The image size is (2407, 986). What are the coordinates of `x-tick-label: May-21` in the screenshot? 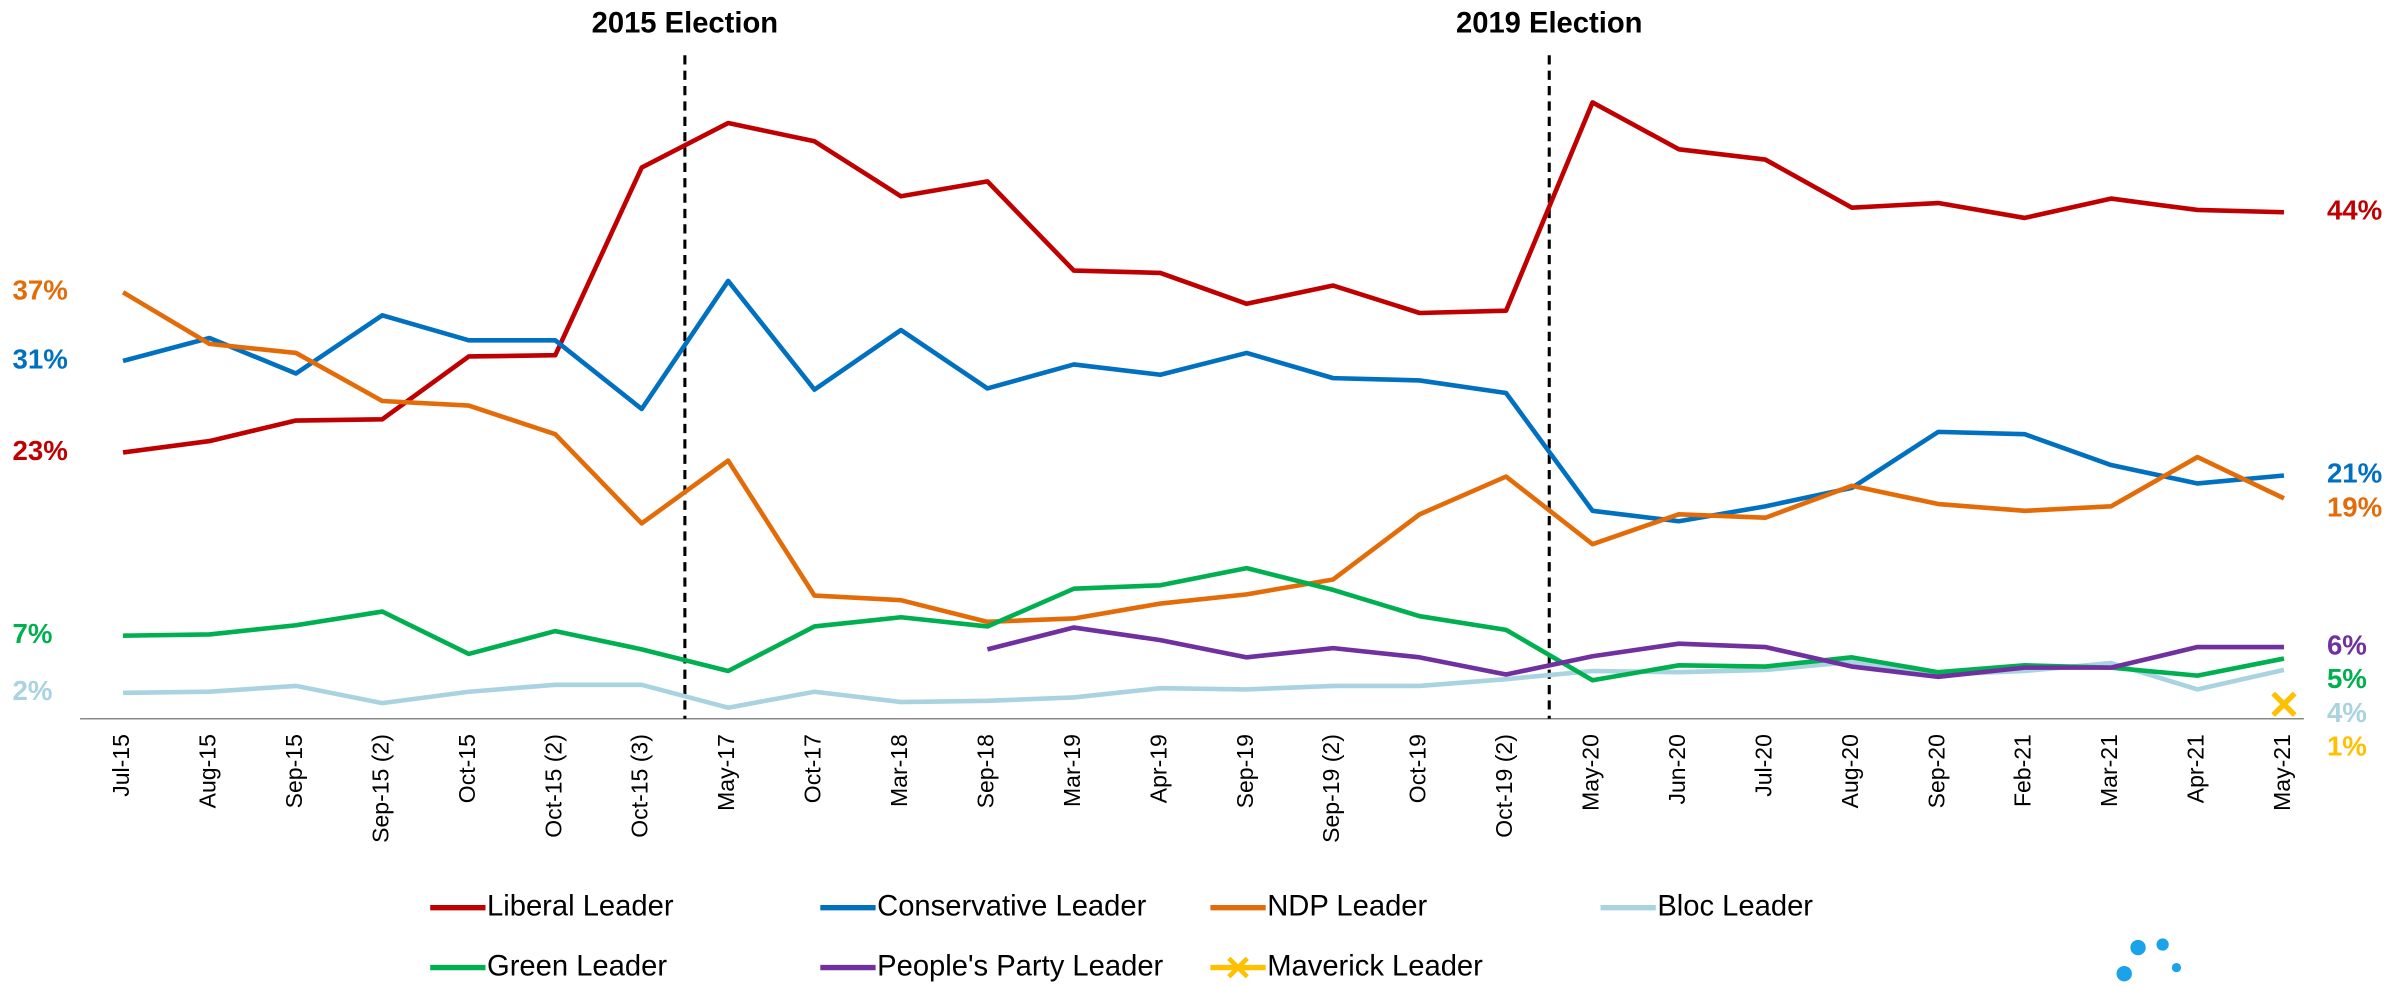 It's located at (2282, 772).